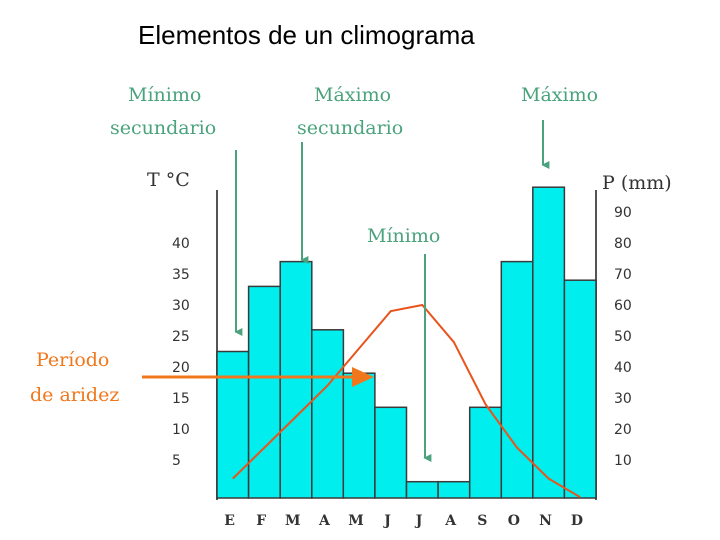 This screenshot has height=540, width=720. I want to click on month-label: D, so click(577, 521).